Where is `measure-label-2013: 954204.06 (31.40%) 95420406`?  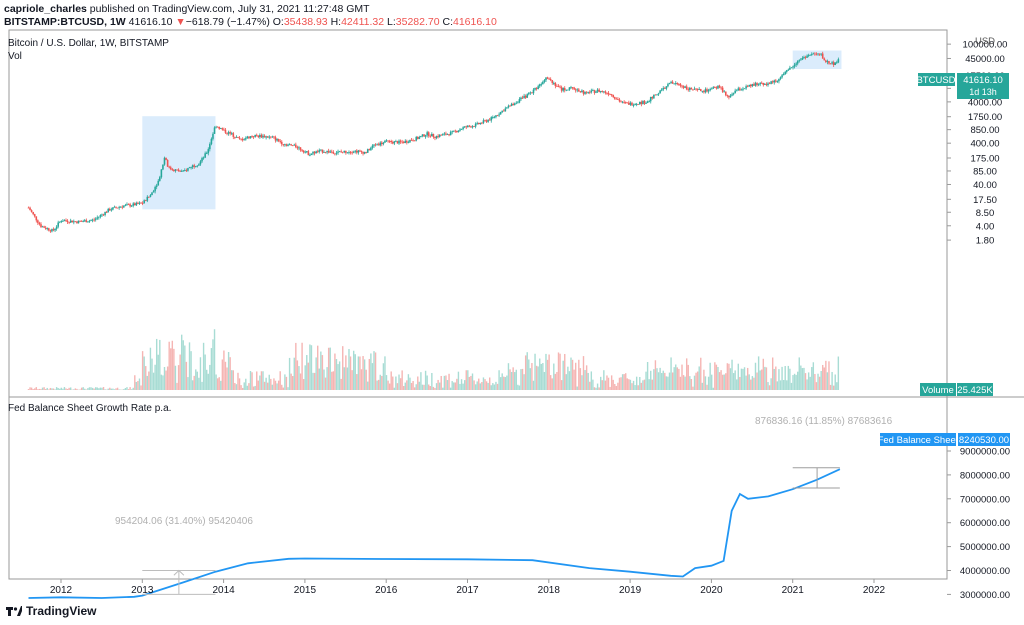
measure-label-2013: 954204.06 (31.40%) 95420406 is located at coordinates (184, 521).